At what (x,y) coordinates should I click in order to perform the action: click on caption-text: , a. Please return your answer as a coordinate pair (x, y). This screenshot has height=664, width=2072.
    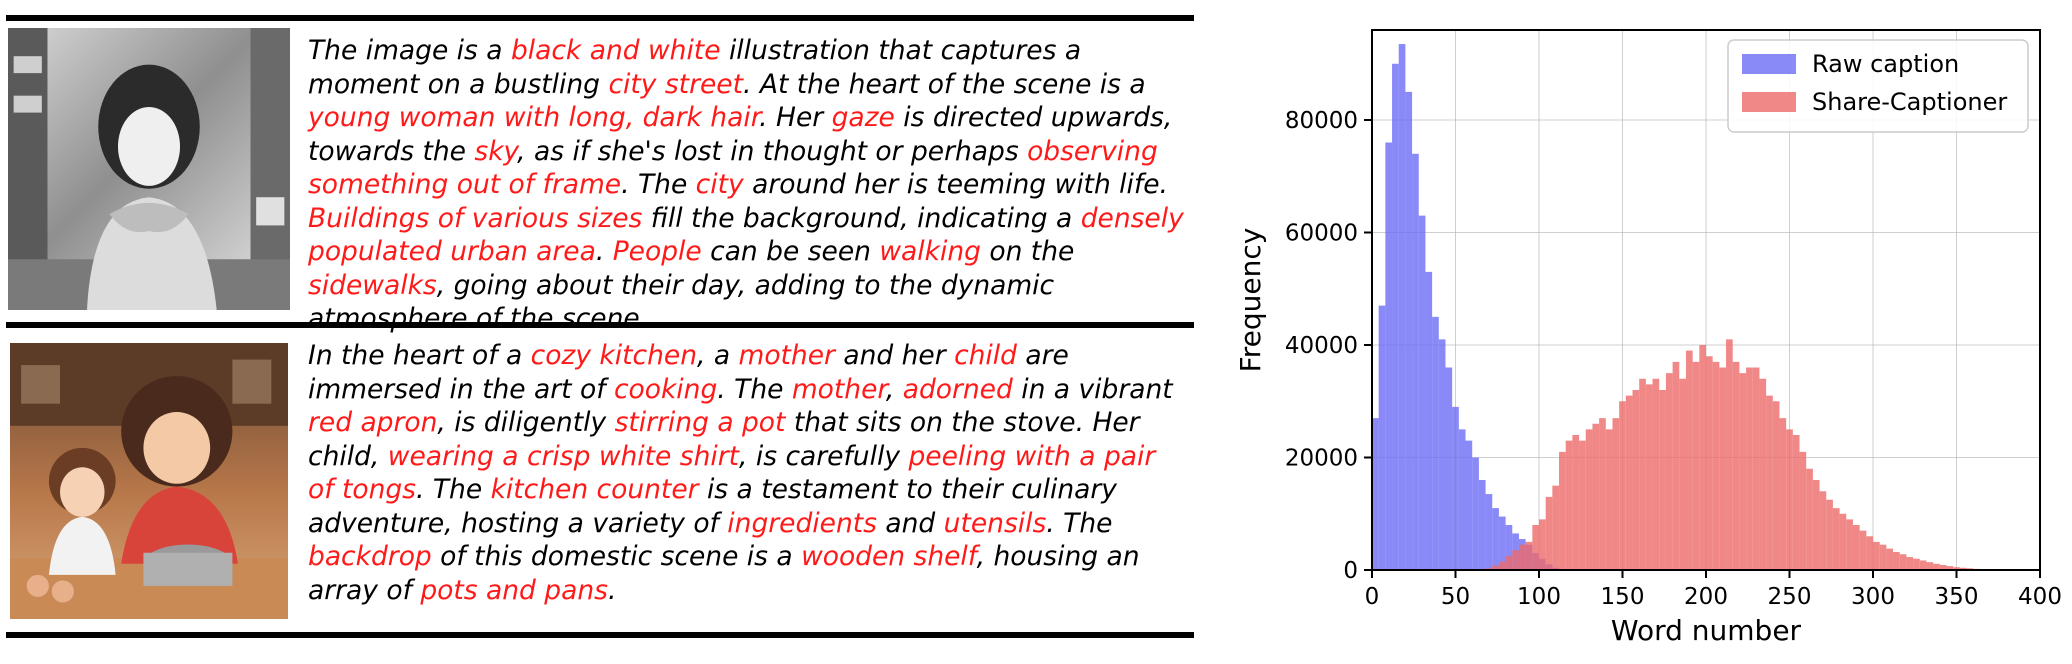
    Looking at the image, I should click on (718, 355).